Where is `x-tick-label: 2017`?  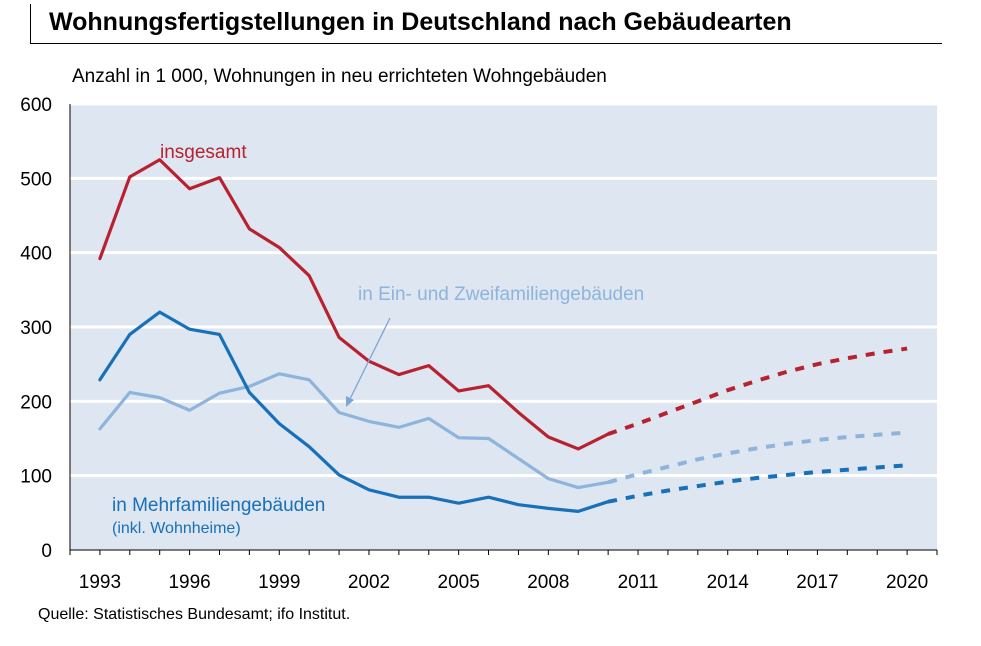
x-tick-label: 2017 is located at coordinates (817, 582).